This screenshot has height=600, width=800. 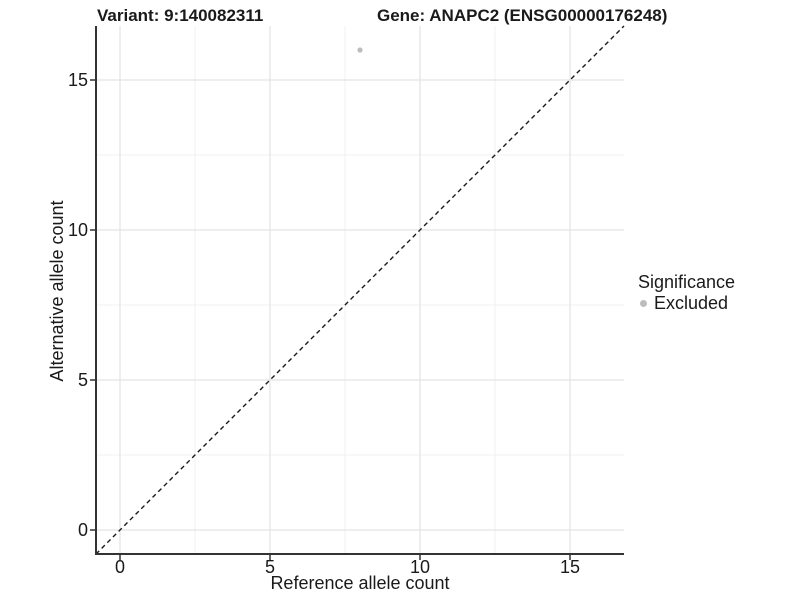 What do you see at coordinates (643, 303) in the screenshot?
I see `legend-point-icon` at bounding box center [643, 303].